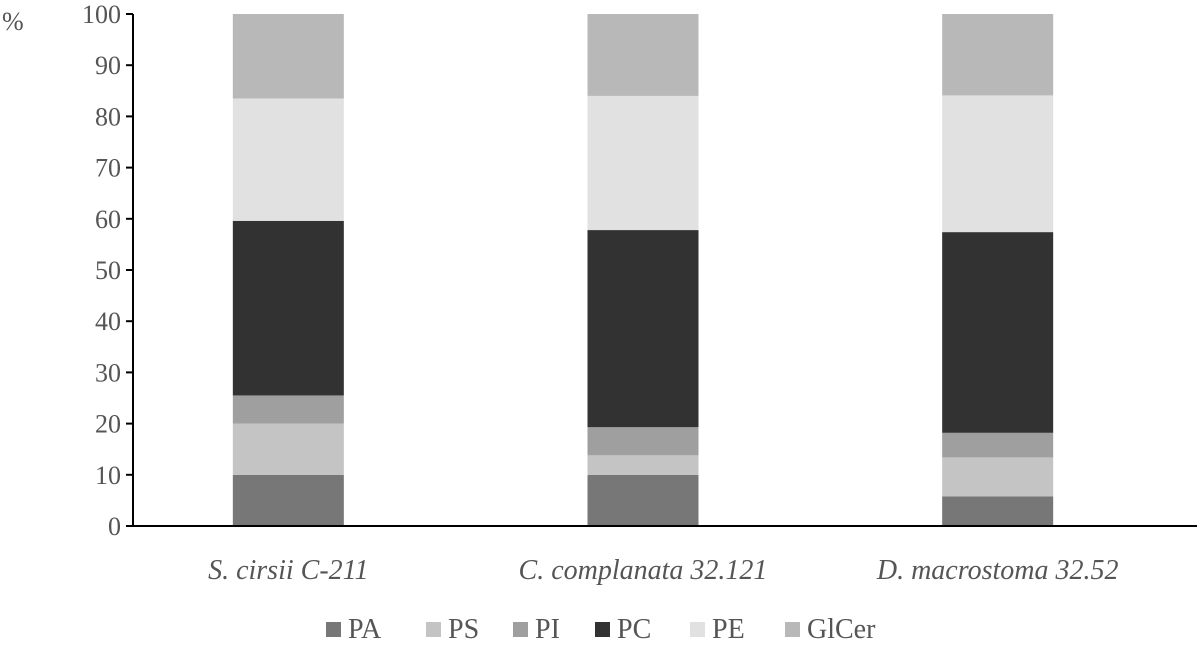 This screenshot has height=653, width=1200. Describe the element at coordinates (288, 570) in the screenshot. I see `x-category-label: S. cirsii C-211` at that location.